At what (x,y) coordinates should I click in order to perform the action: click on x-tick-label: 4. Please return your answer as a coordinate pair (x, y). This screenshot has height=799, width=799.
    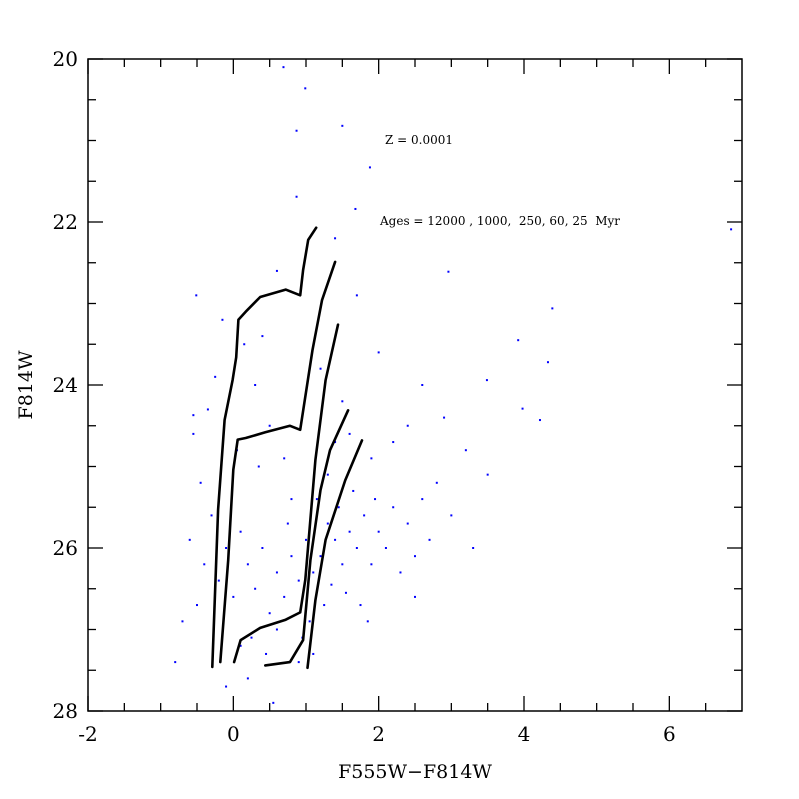
    Looking at the image, I should click on (524, 734).